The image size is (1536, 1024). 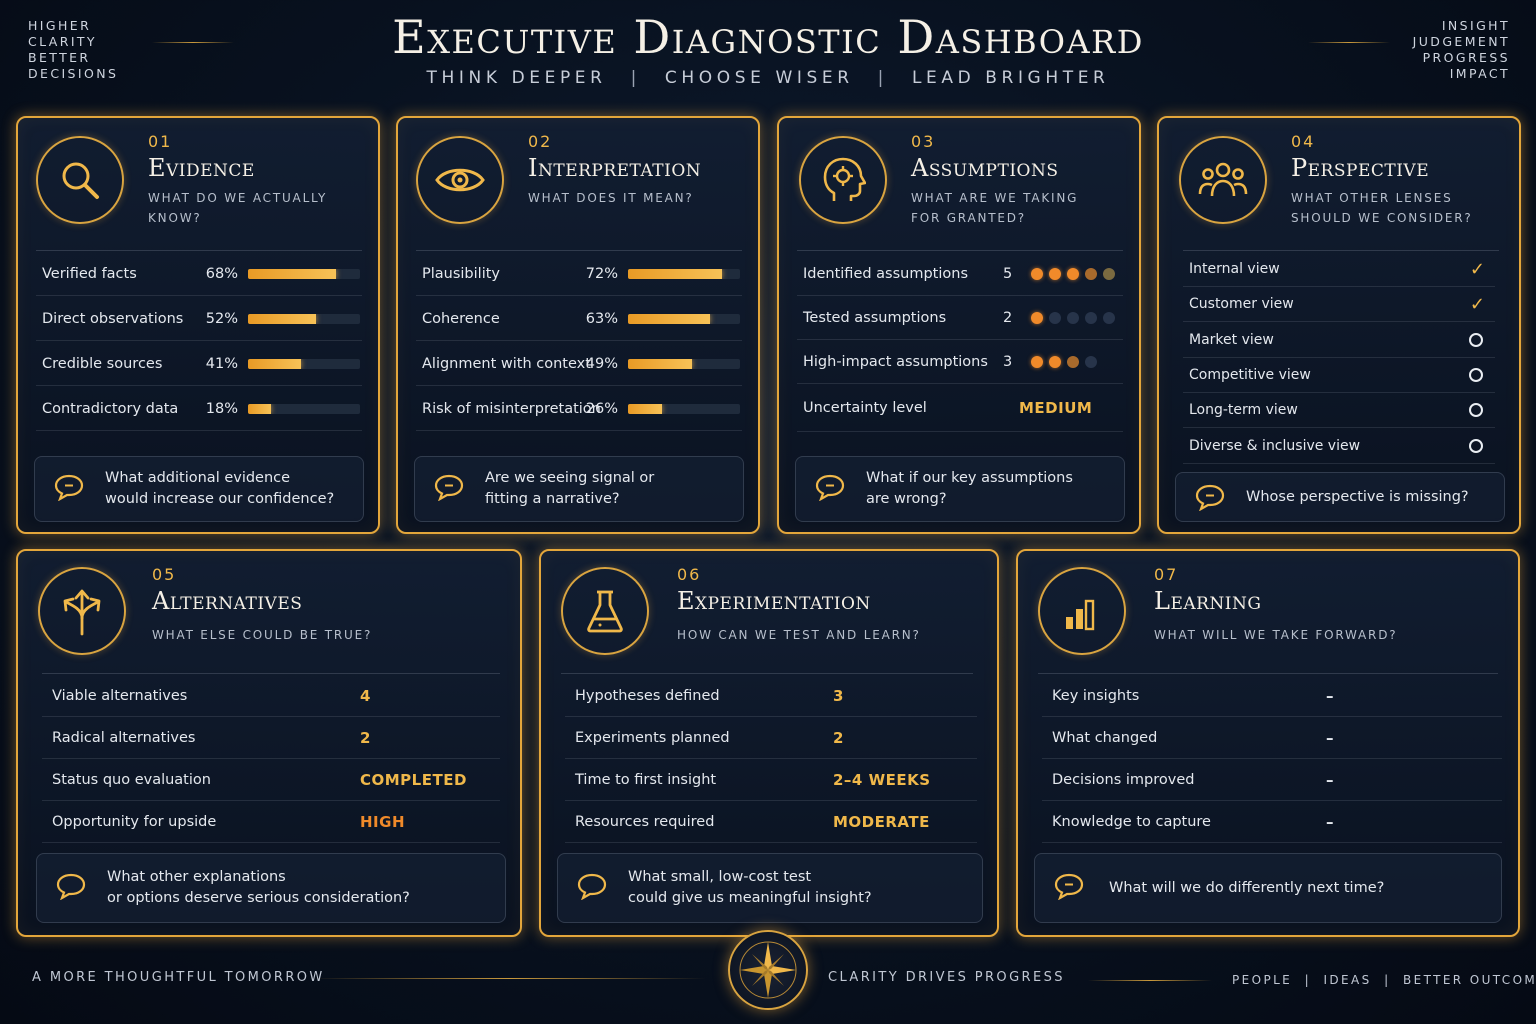 What do you see at coordinates (771, 738) in the screenshot?
I see `table-row: Experiments planned 2` at bounding box center [771, 738].